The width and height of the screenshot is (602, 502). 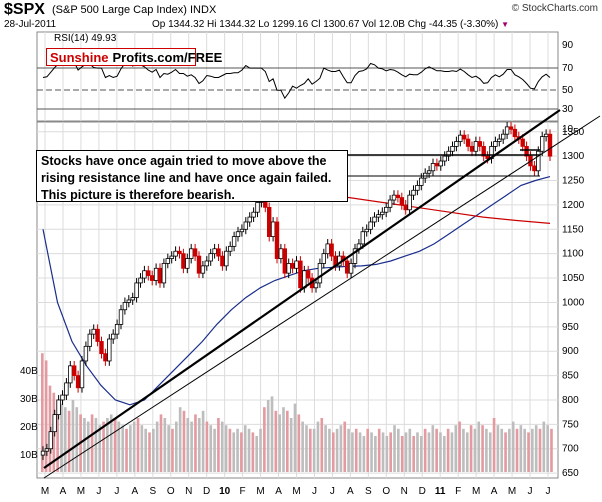 What do you see at coordinates (573, 278) in the screenshot?
I see `price-tick-label: 1050` at bounding box center [573, 278].